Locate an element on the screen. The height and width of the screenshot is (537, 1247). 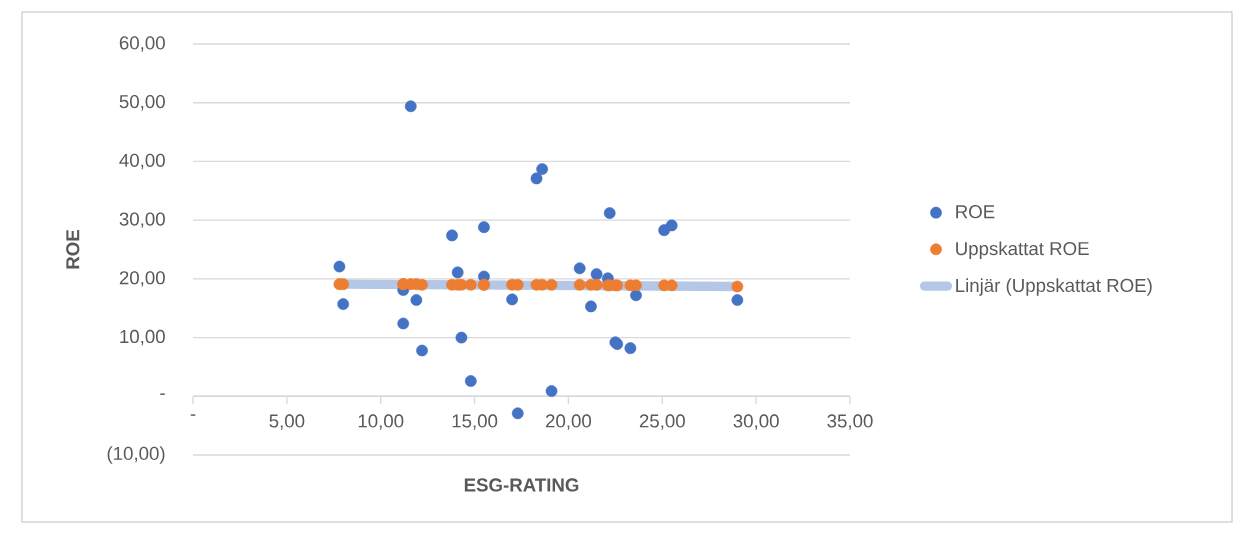
y-tick-label: 40,00 is located at coordinates (142, 161).